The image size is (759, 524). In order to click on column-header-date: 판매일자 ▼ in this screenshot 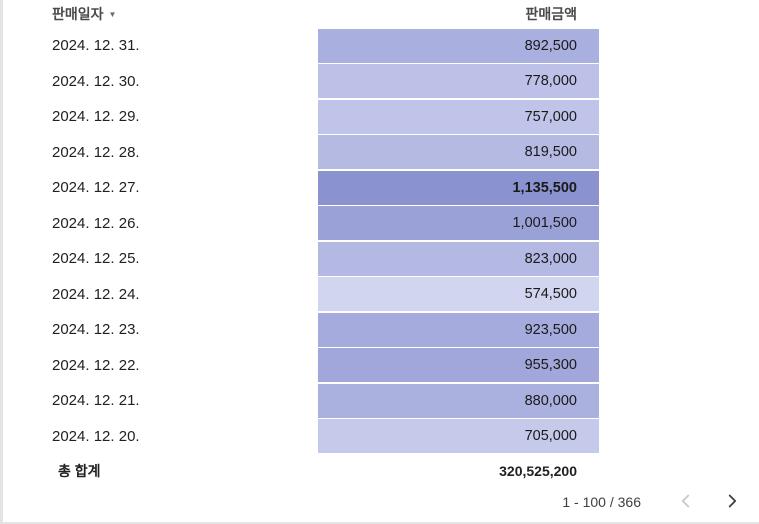, I will do `click(160, 14)`.